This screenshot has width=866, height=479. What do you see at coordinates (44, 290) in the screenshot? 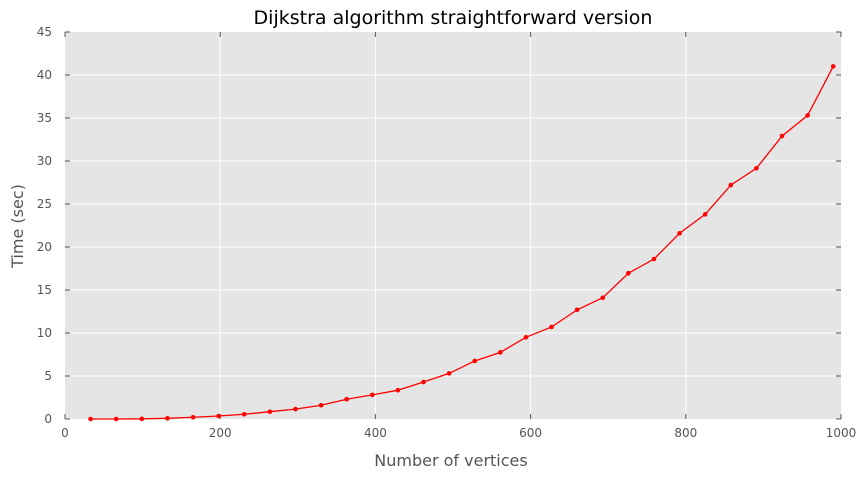
I see `y-tick-label: 15` at bounding box center [44, 290].